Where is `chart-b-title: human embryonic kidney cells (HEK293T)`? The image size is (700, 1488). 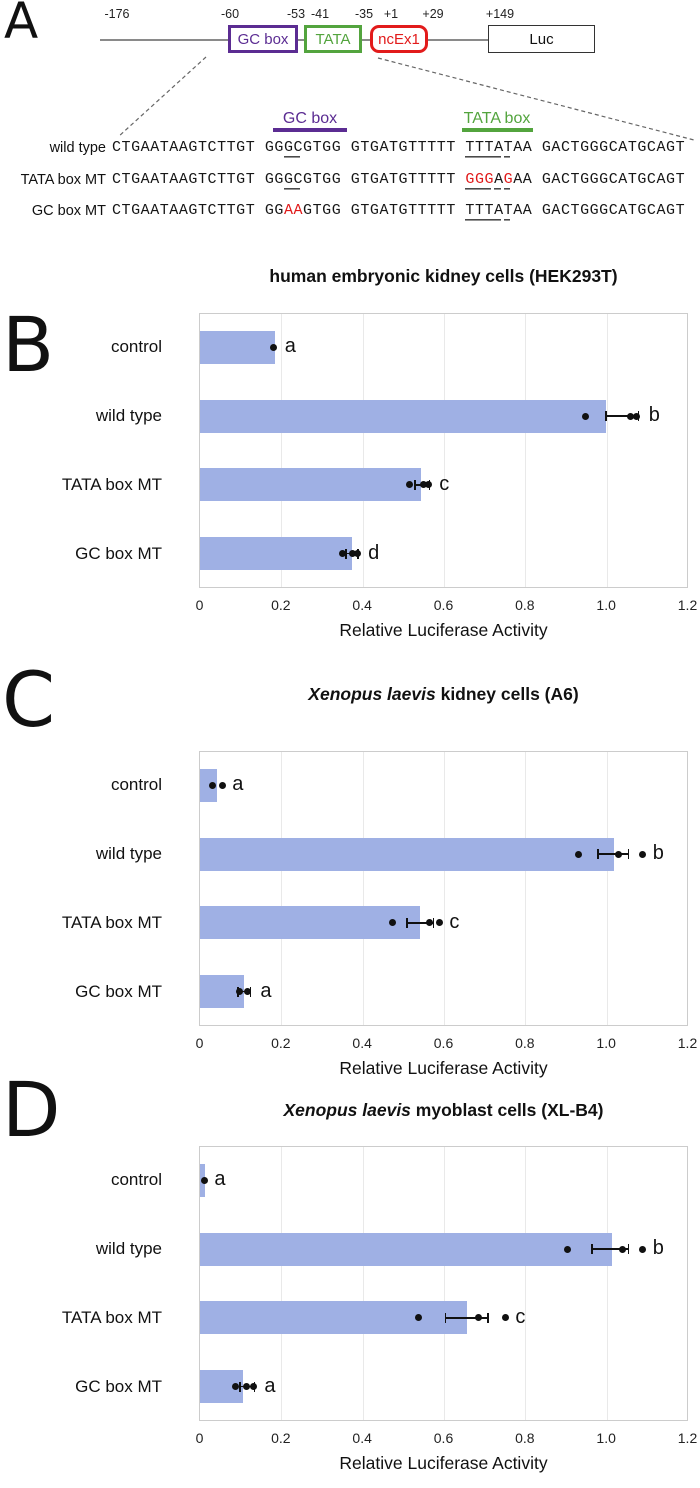
chart-b-title: human embryonic kidney cells (HEK293T) is located at coordinates (443, 276).